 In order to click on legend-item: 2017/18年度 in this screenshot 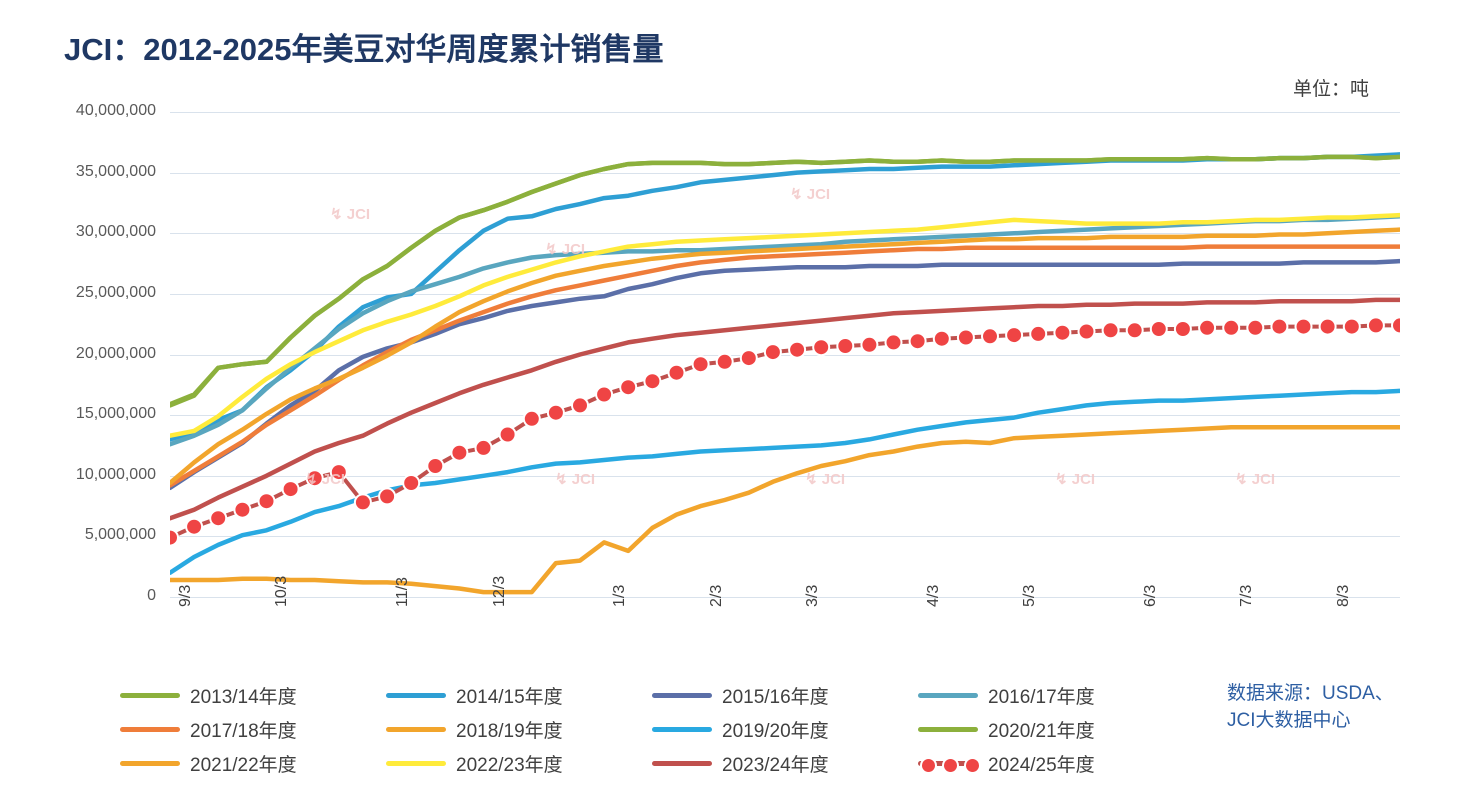, I will do `click(253, 729)`.